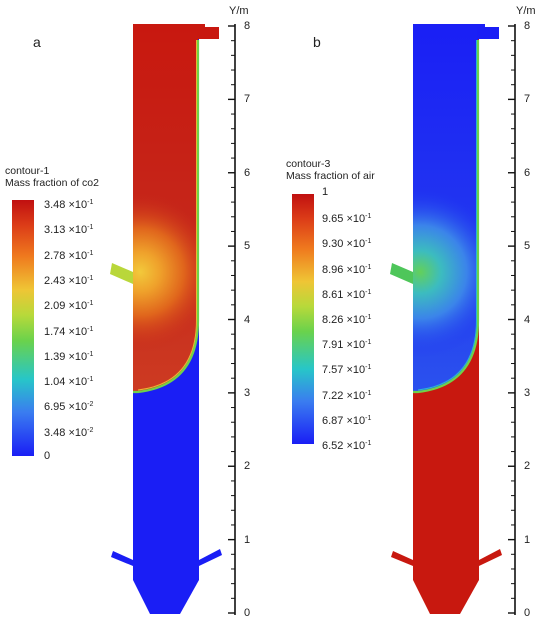 This screenshot has width=550, height=627. I want to click on legend-b-label-9: 6.87 ×10⁻¹, so click(347, 420).